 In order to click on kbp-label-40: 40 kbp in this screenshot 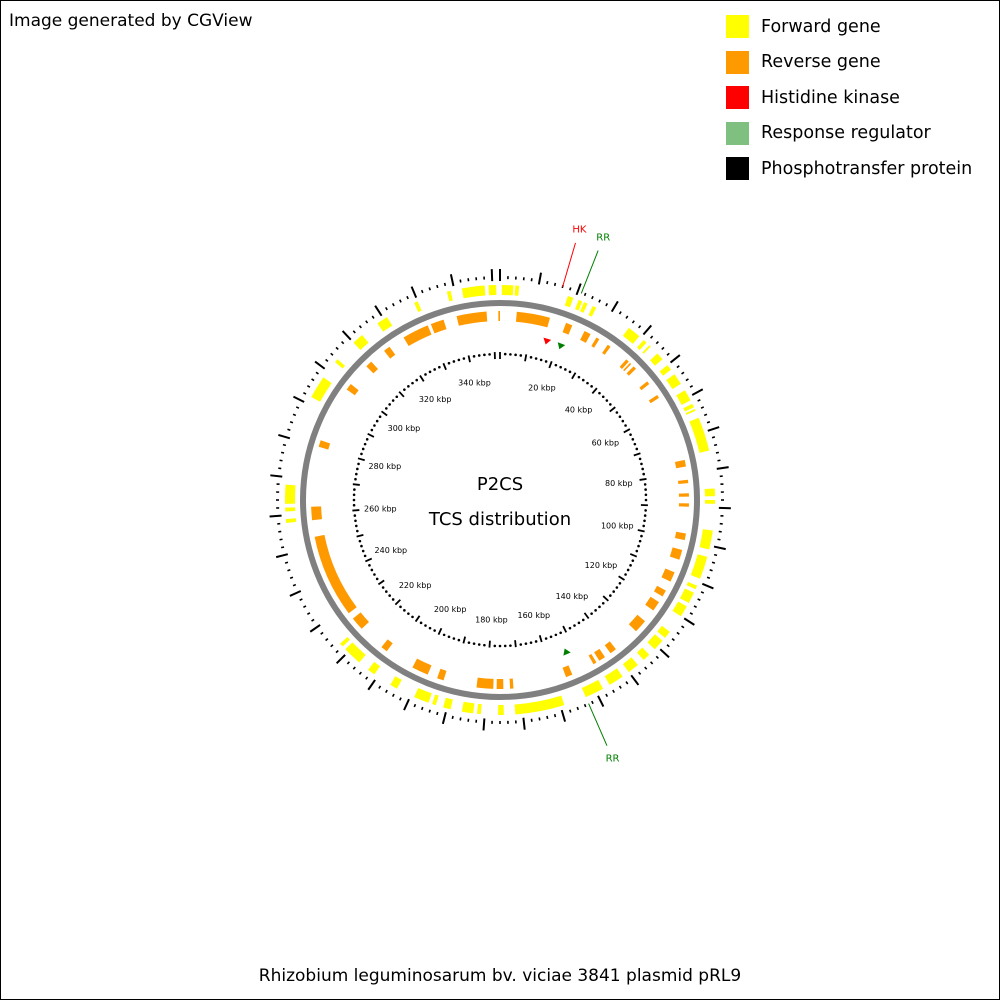, I will do `click(579, 409)`.